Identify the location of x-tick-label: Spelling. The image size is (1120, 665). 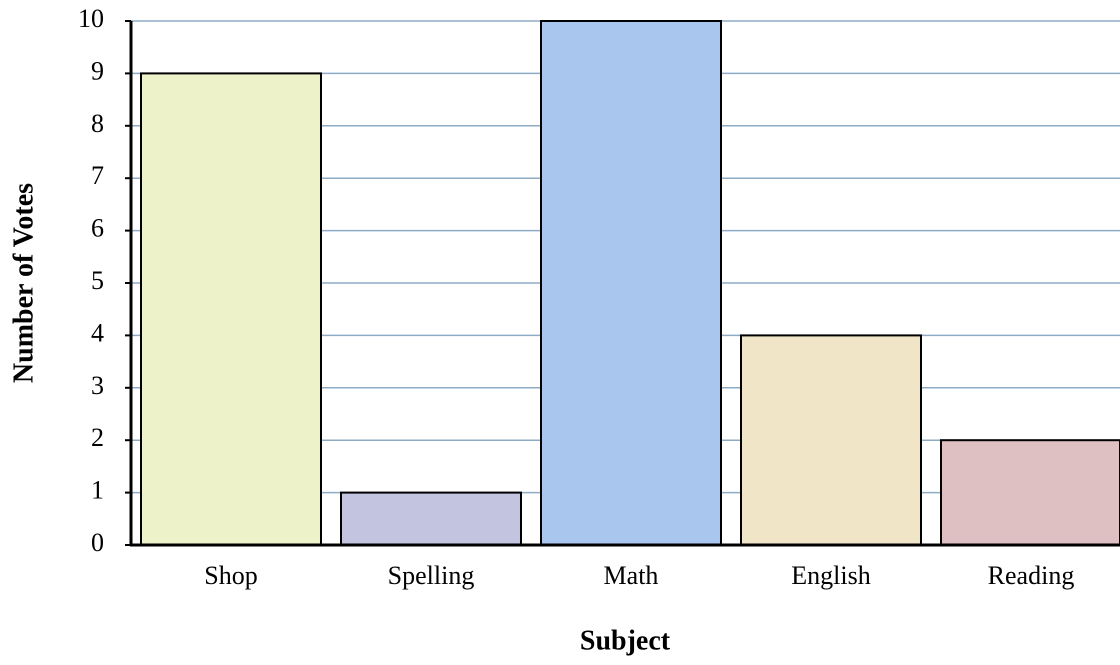
(431, 575).